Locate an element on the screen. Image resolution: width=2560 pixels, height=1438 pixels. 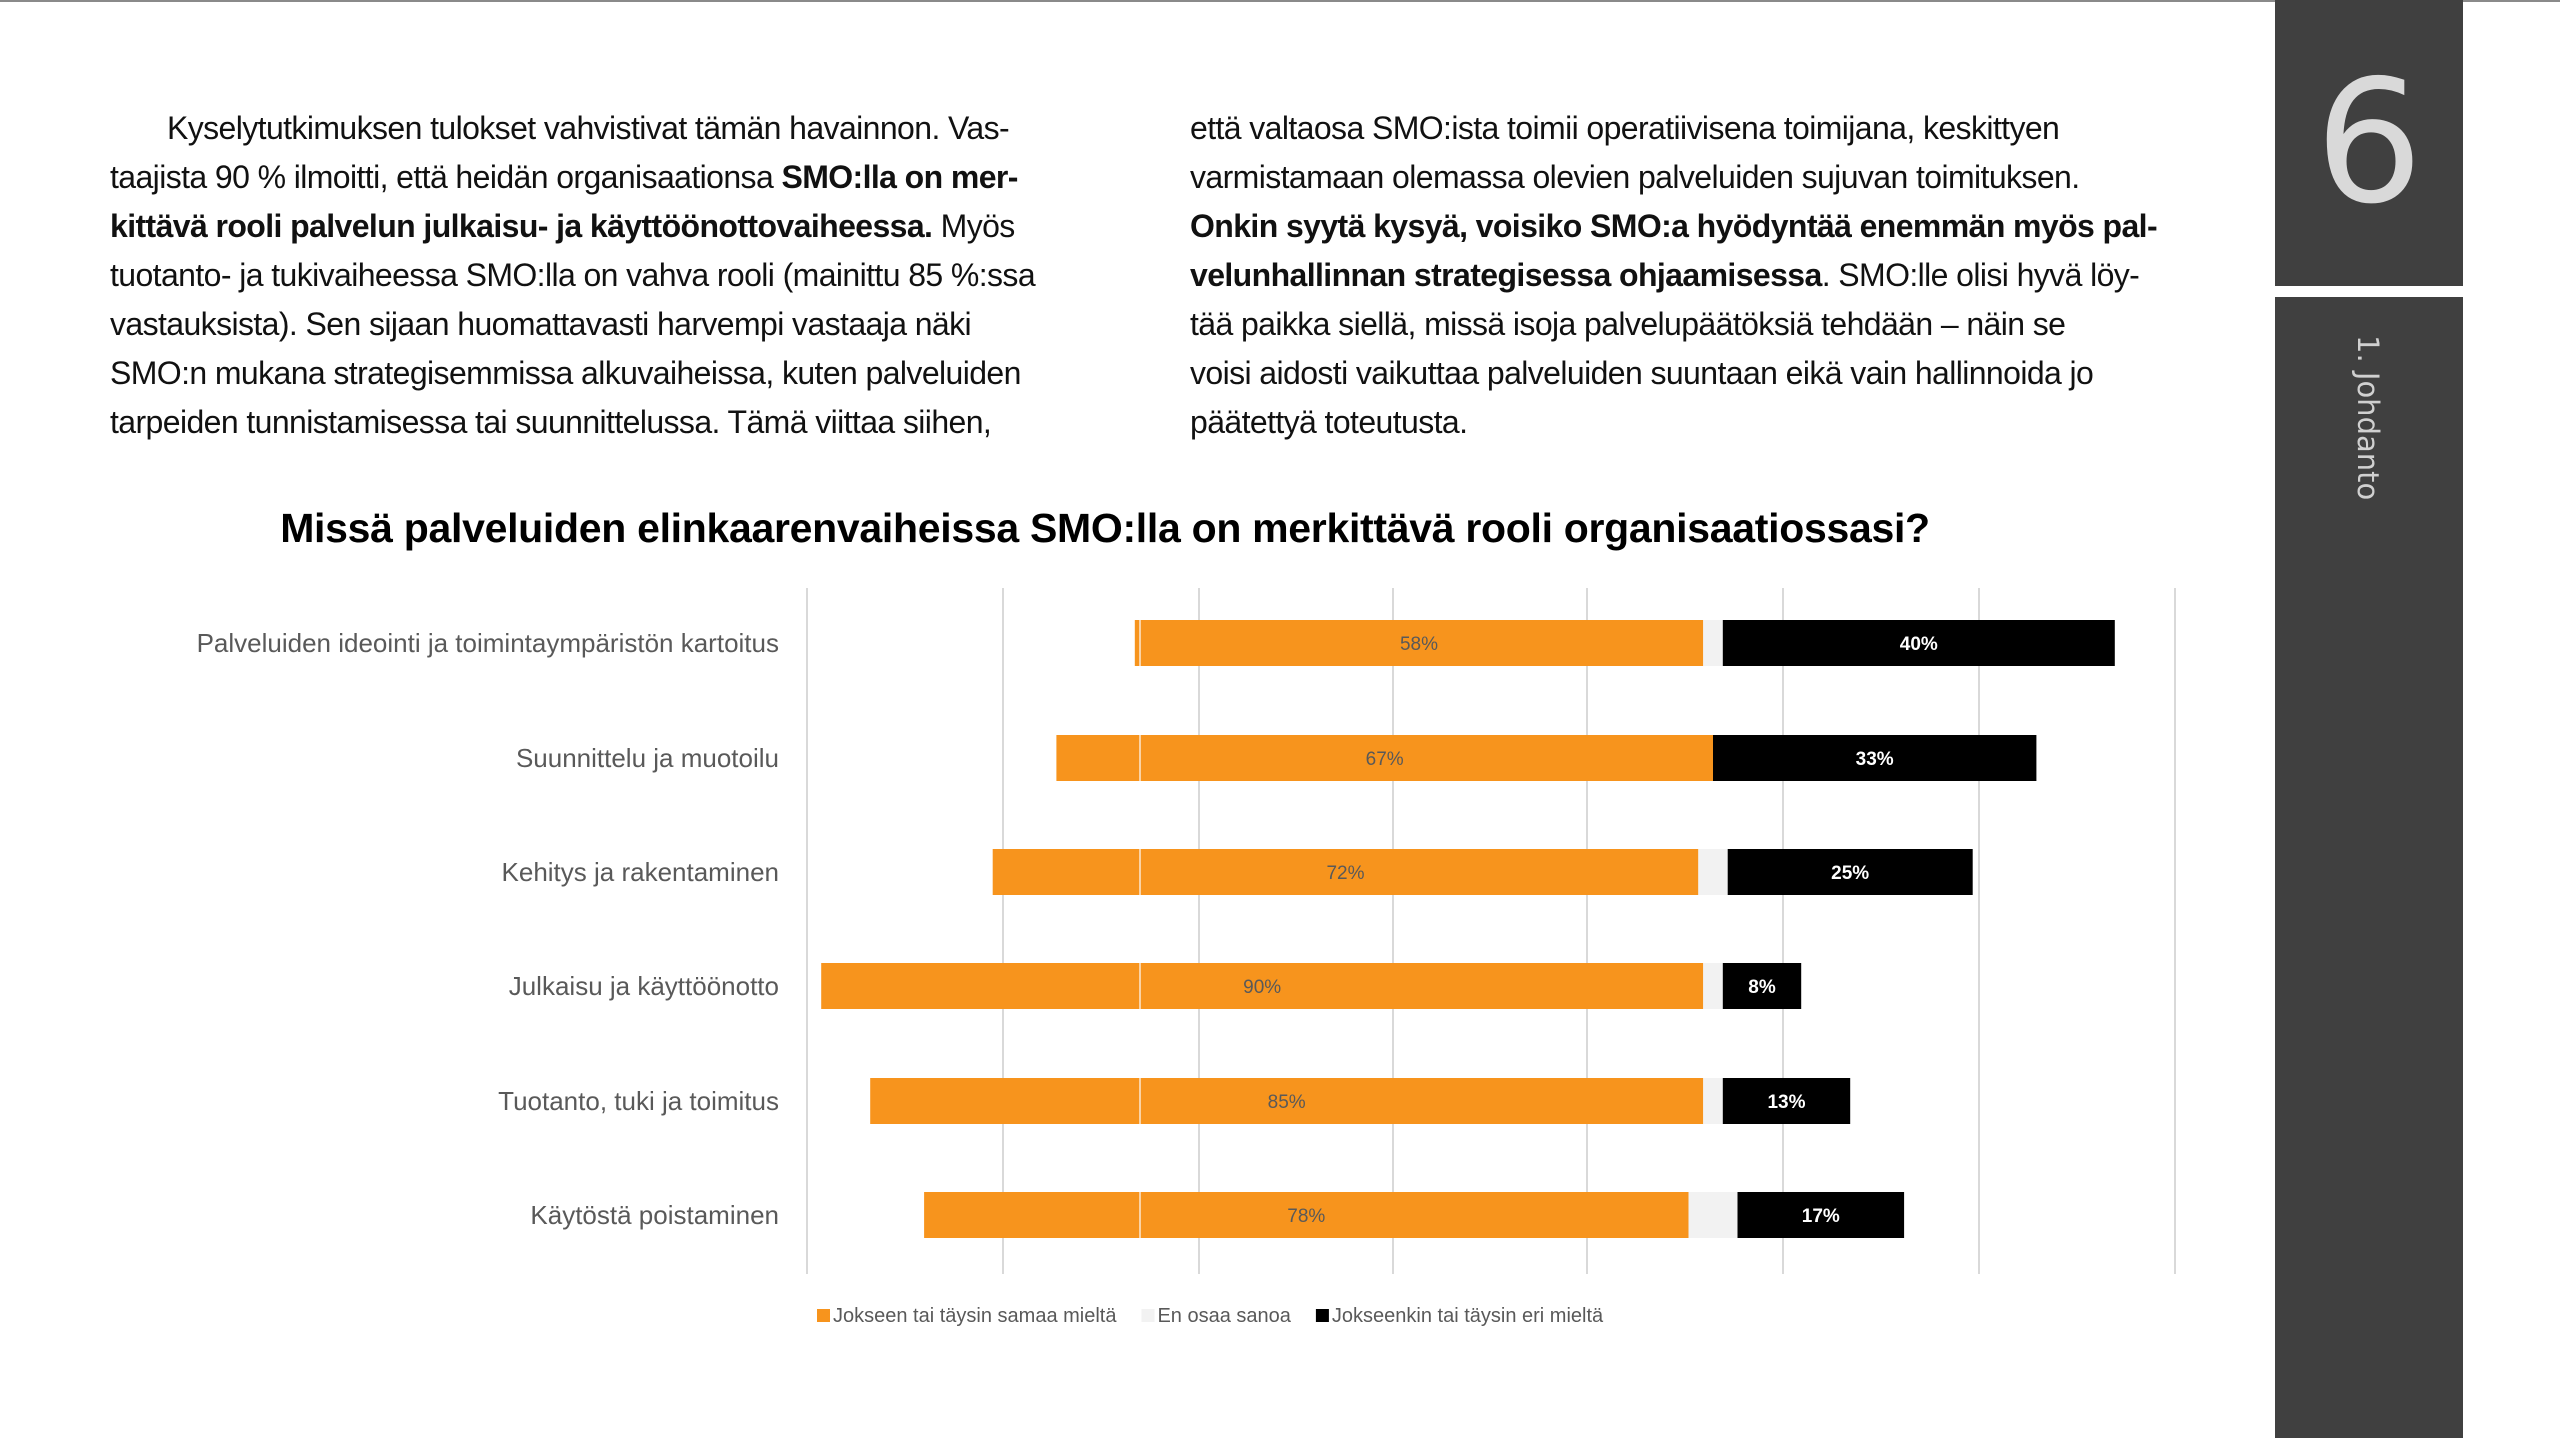
chapter-name-tab: 1. Johdanto is located at coordinates (2369, 867).